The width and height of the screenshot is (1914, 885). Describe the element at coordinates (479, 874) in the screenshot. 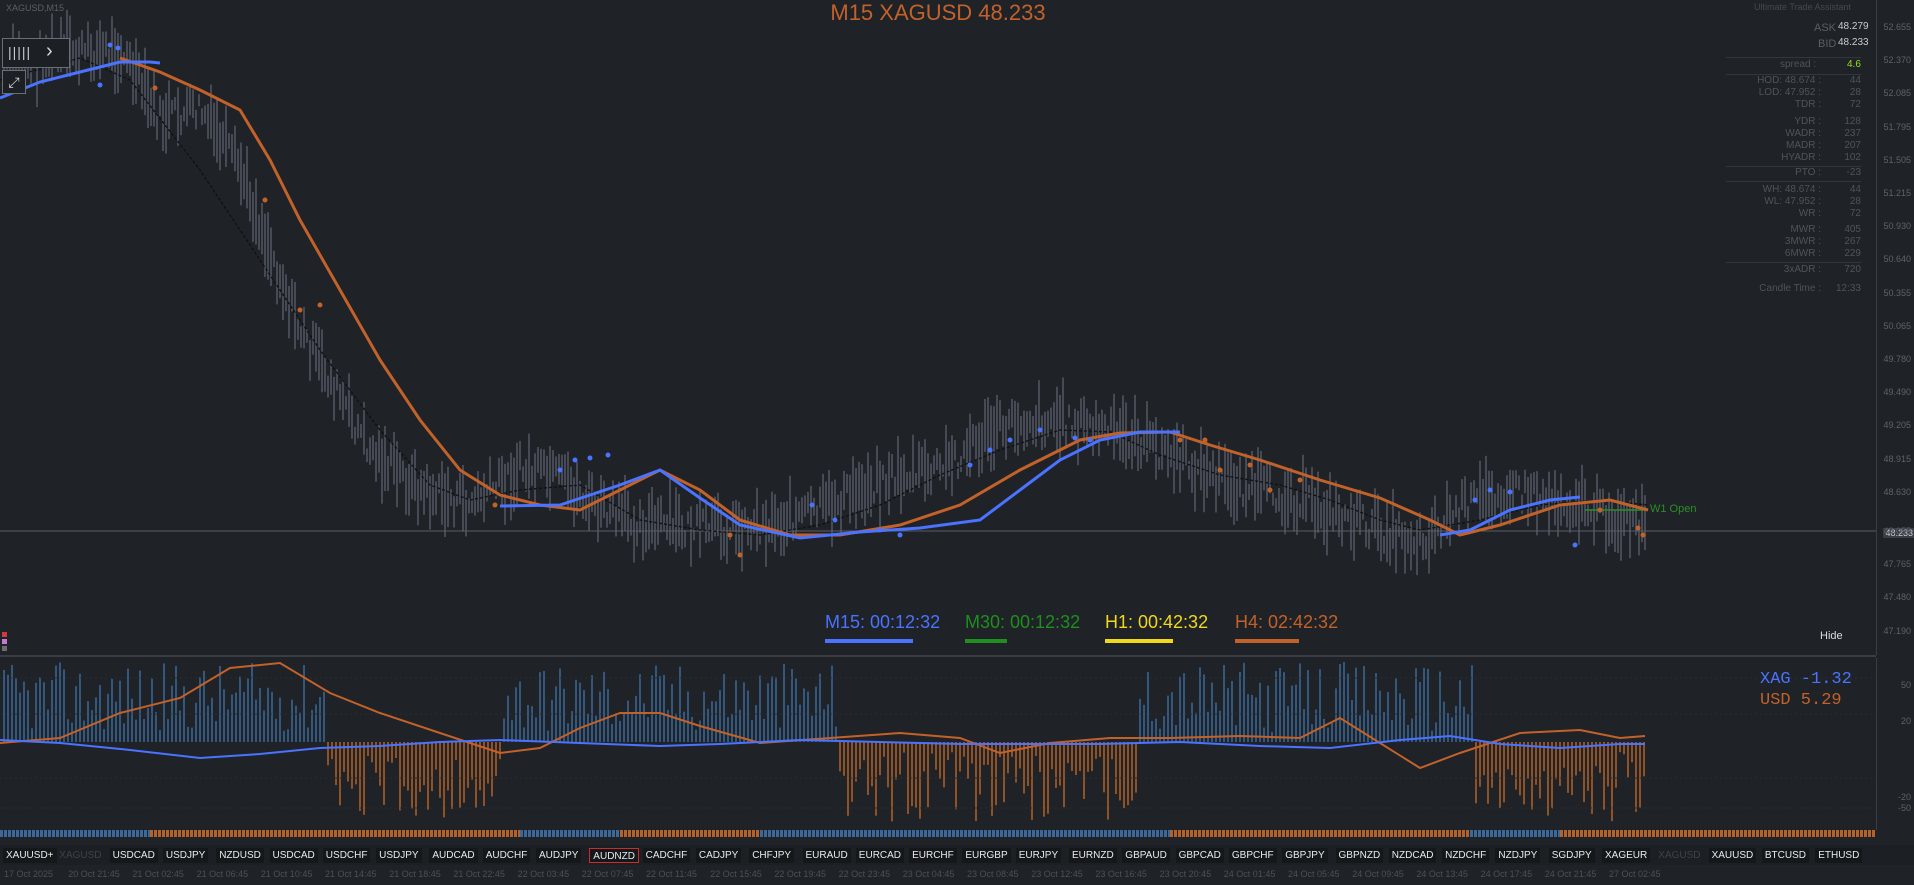

I see `time-tick-label: 21 Oct 22:45` at that location.